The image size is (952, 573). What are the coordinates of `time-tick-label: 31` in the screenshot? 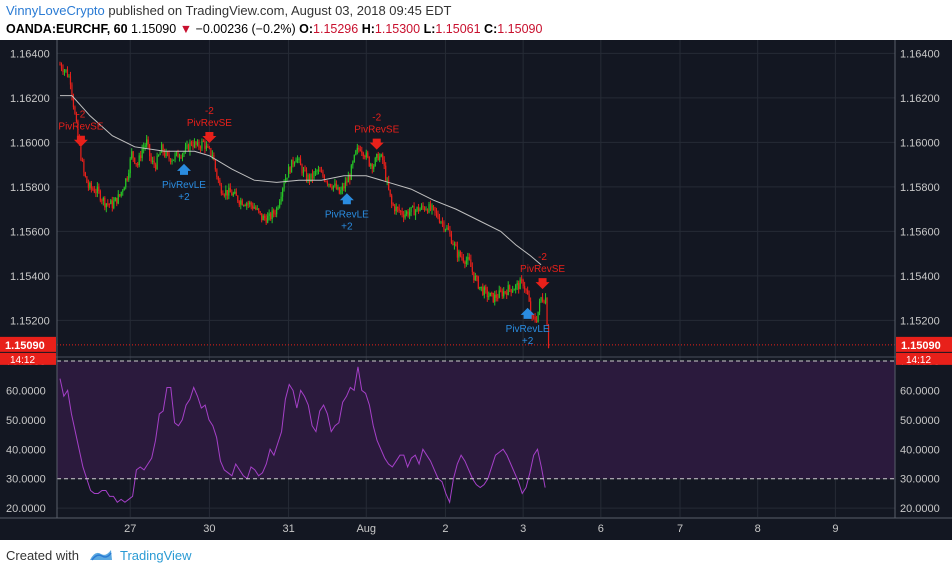 It's located at (288, 529).